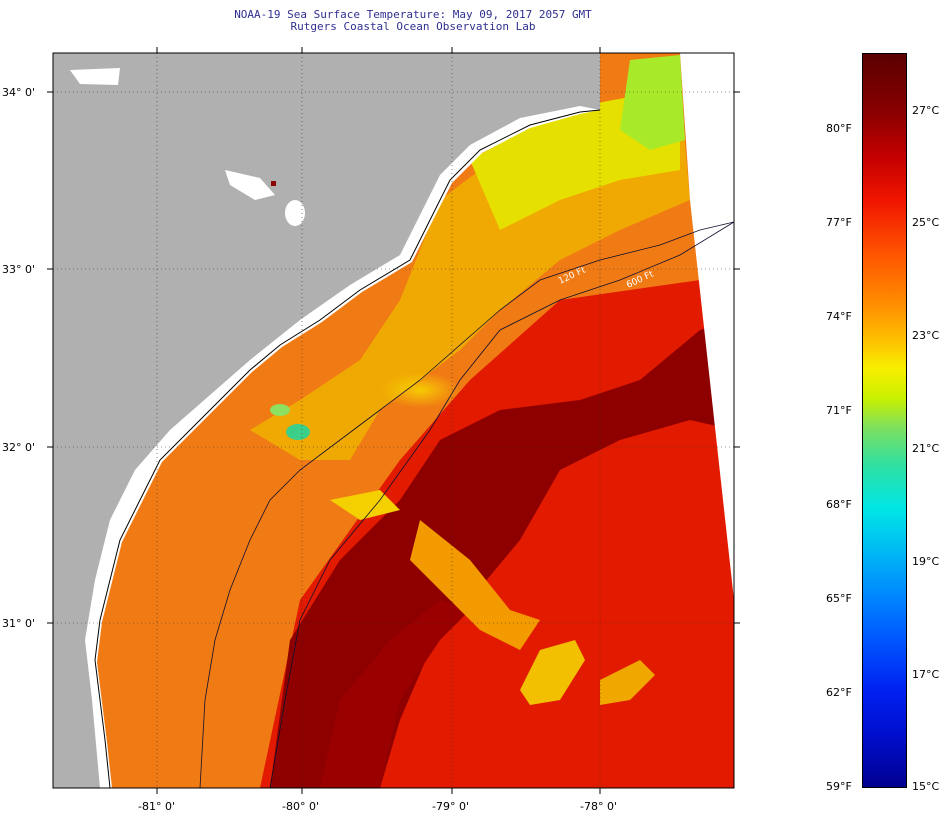  Describe the element at coordinates (450, 806) in the screenshot. I see `lon-label: -79° 0'` at that location.